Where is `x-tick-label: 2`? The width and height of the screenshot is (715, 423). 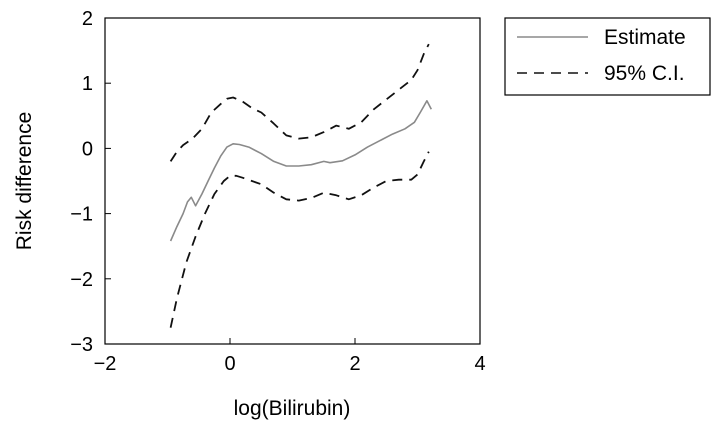
x-tick-label: 2 is located at coordinates (354, 364).